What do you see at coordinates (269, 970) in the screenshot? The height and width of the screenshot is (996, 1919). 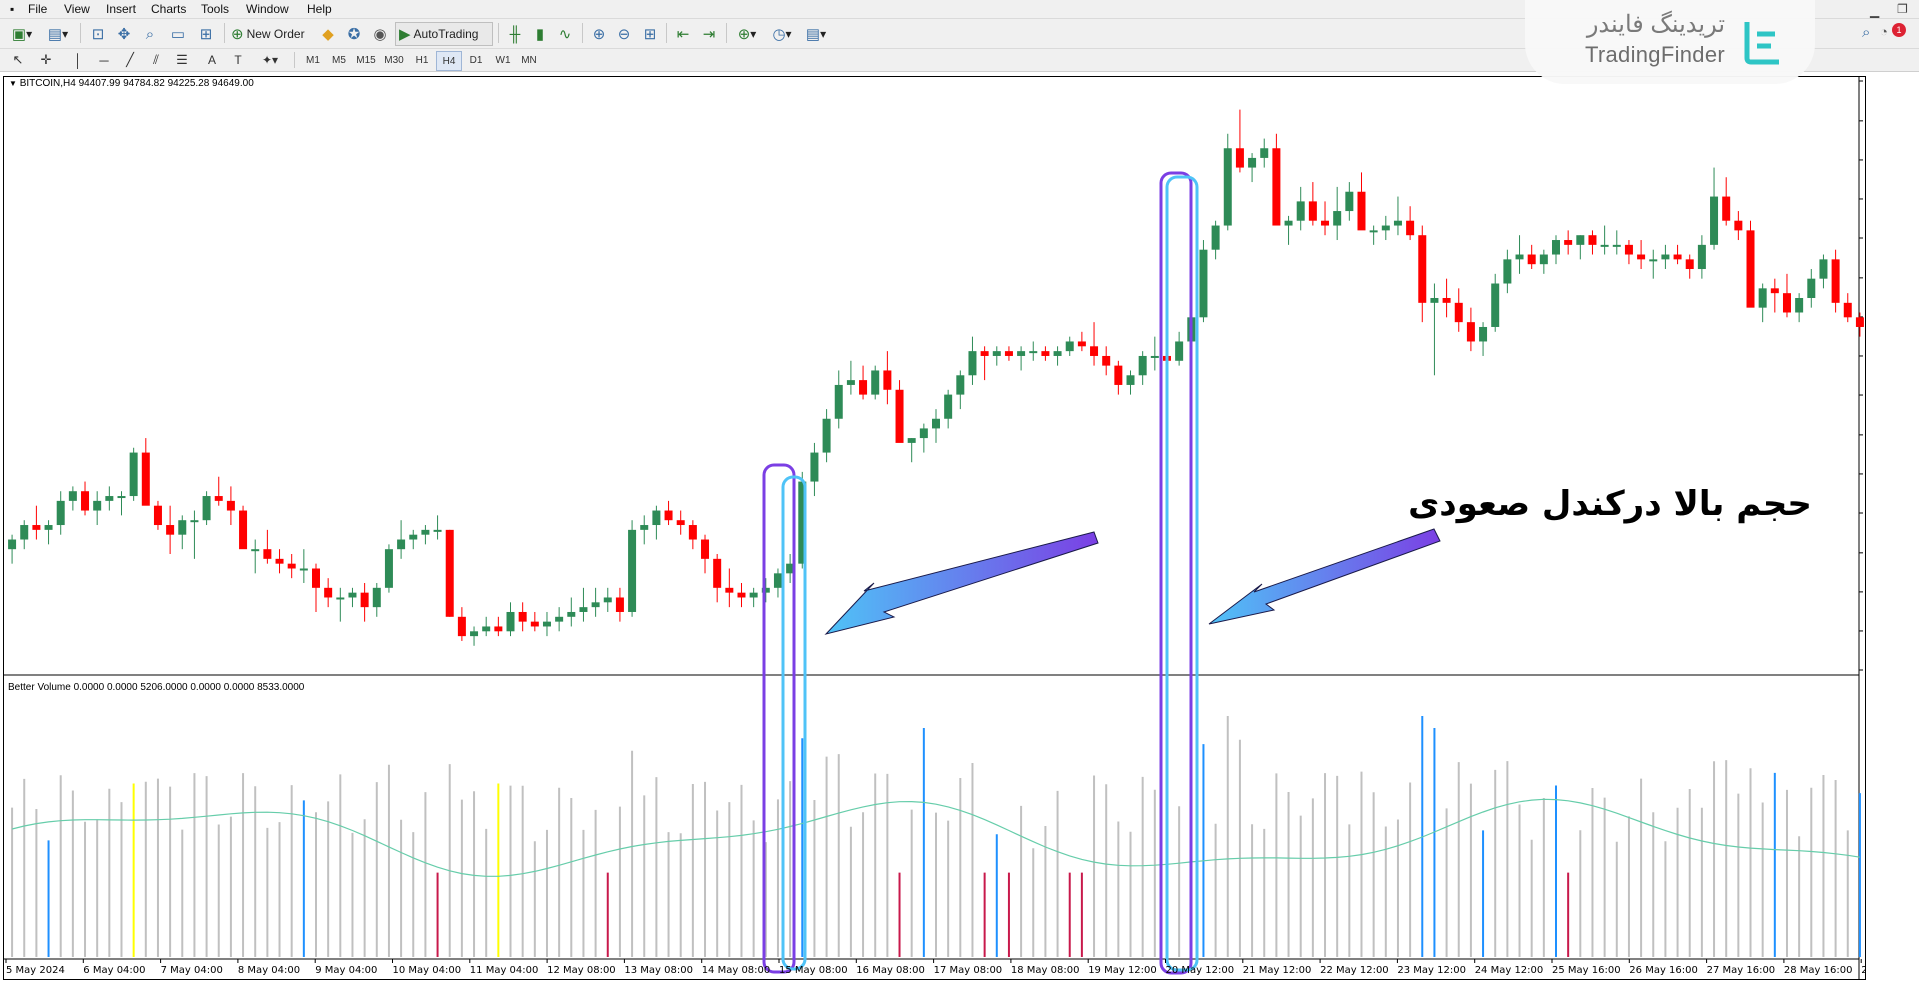 I see `time-label: 8 May 04:00` at bounding box center [269, 970].